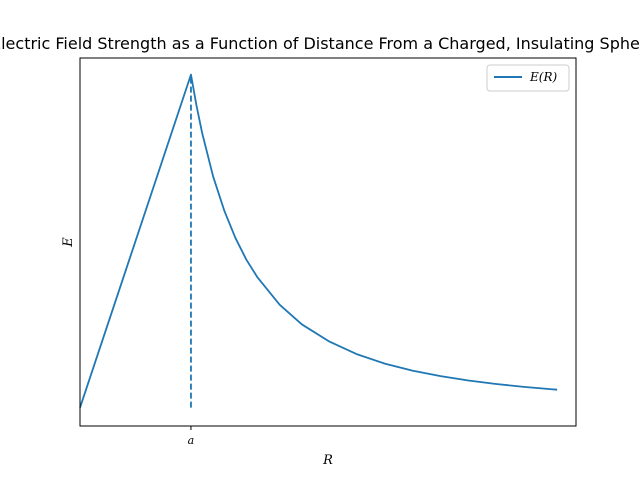 This screenshot has height=480, width=640. What do you see at coordinates (543, 77) in the screenshot?
I see `legend-label-e-r: E(R)` at bounding box center [543, 77].